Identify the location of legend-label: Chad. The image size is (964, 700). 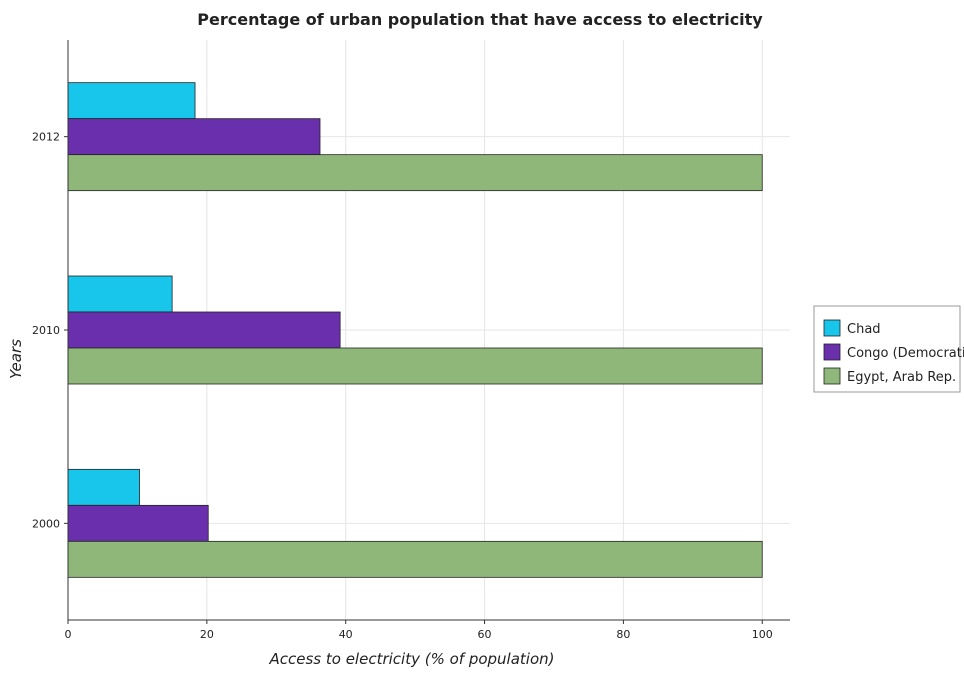
(864, 329).